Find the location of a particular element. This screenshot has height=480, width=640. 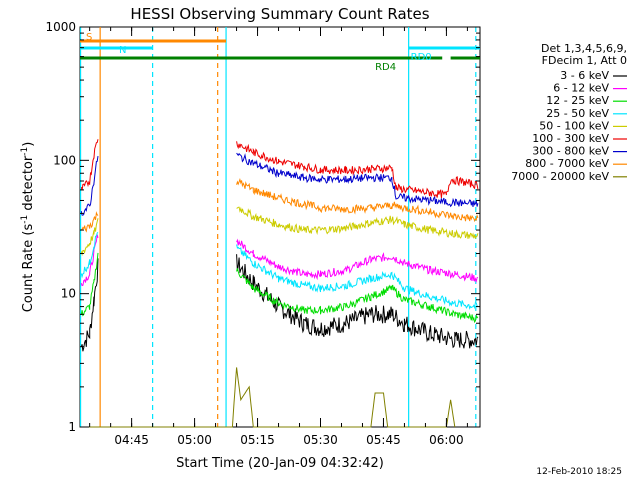

x-tick-label: 04:45 is located at coordinates (131, 440).